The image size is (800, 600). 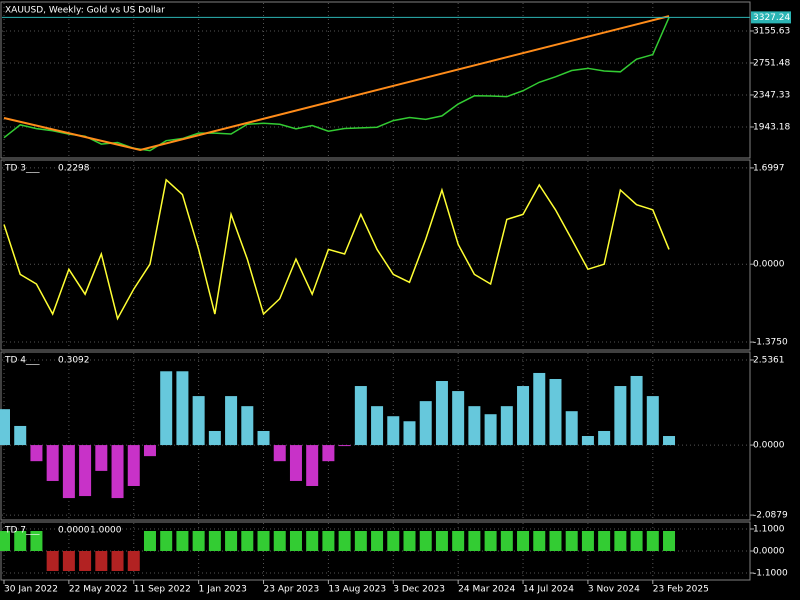 I want to click on x-tick-label: 23 Feb 2025, so click(x=681, y=590).